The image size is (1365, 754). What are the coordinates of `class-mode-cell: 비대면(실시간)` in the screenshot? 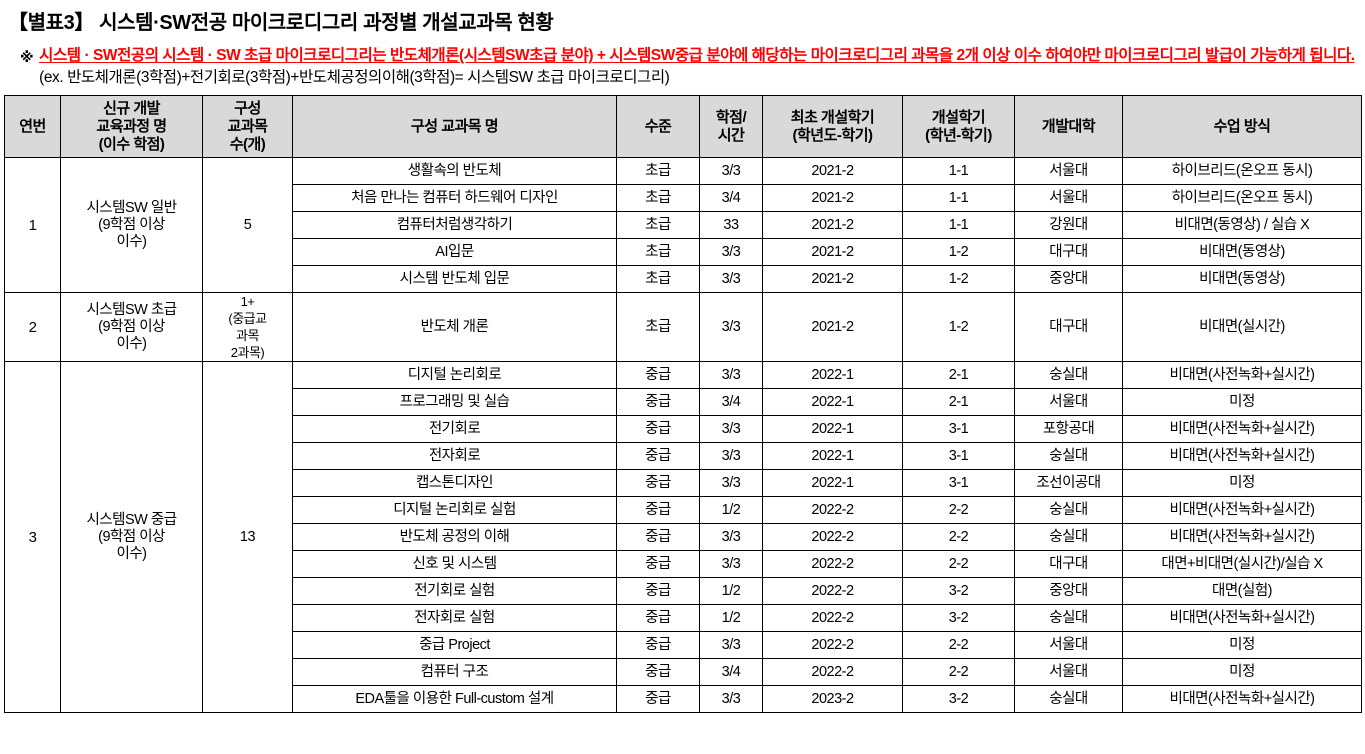 It's located at (1242, 327).